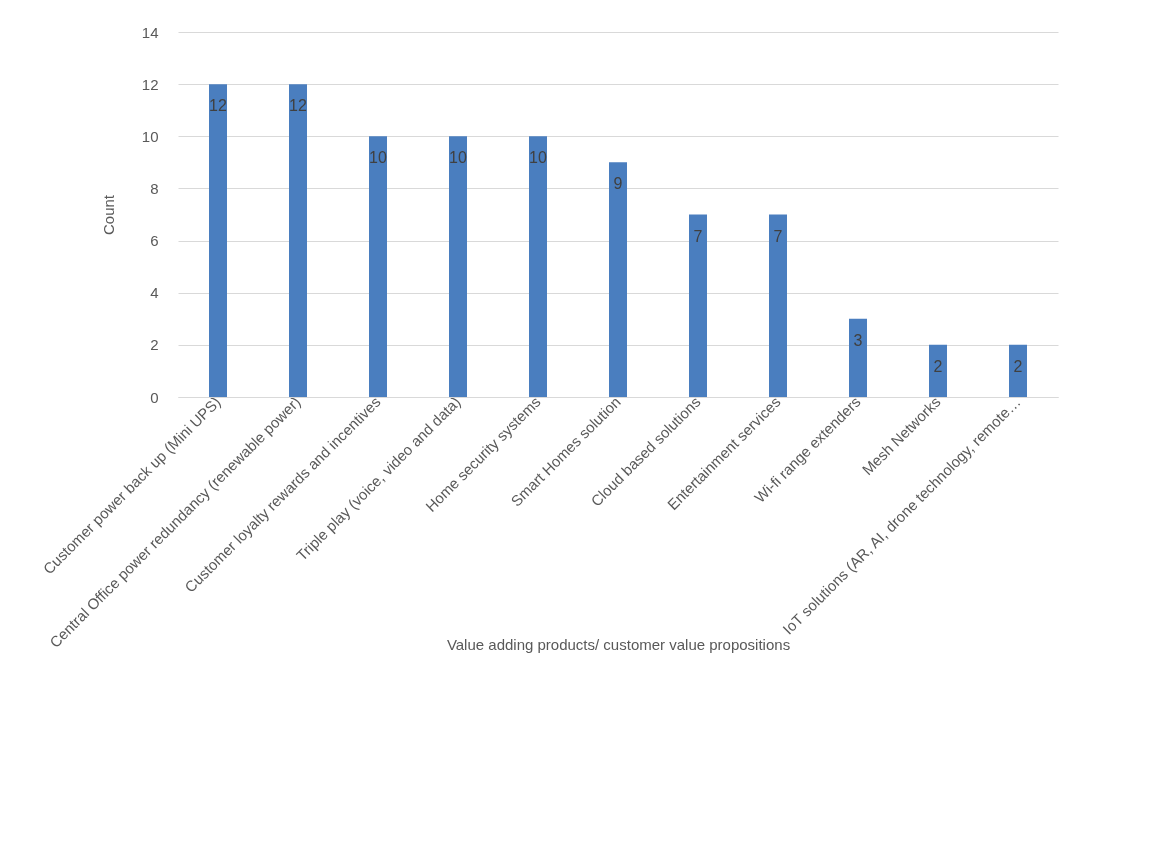  What do you see at coordinates (618, 644) in the screenshot?
I see `x-axis-title: Value adding products/ customer value propositions` at bounding box center [618, 644].